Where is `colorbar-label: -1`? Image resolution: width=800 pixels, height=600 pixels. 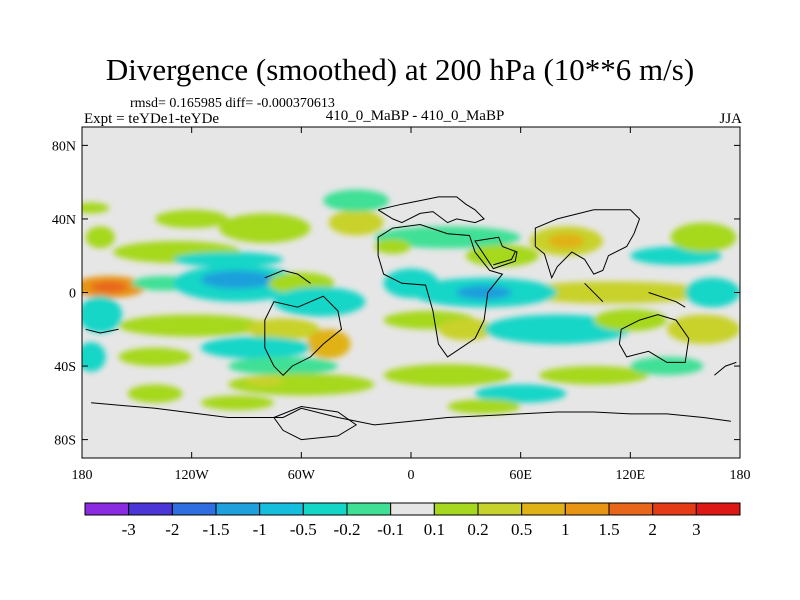
colorbar-label: -1 is located at coordinates (260, 529).